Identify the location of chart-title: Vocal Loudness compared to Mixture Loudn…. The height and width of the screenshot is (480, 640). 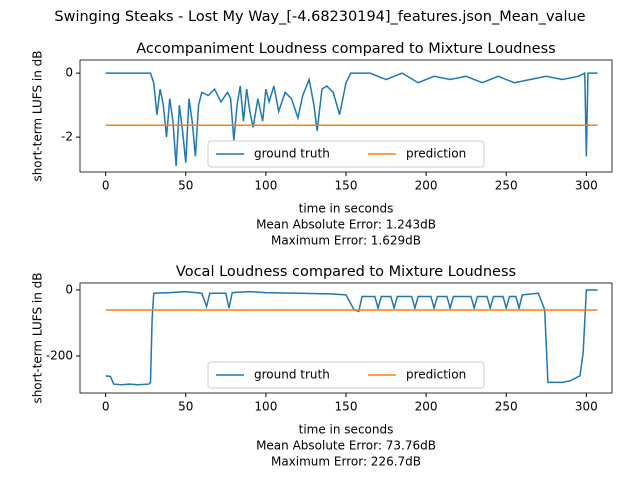
(346, 272).